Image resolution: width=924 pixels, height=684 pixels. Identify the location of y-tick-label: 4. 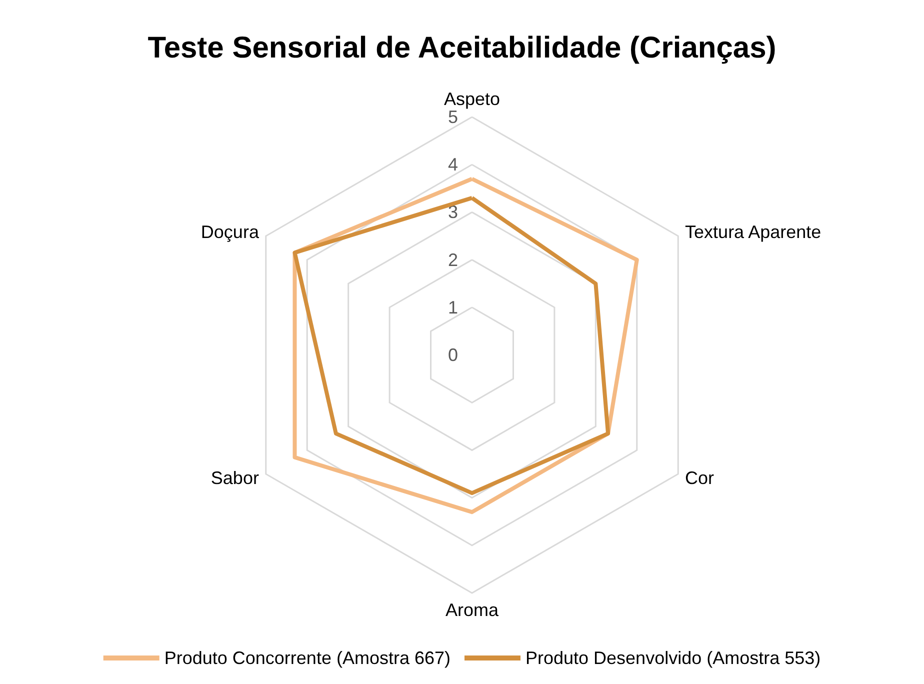
(453, 164).